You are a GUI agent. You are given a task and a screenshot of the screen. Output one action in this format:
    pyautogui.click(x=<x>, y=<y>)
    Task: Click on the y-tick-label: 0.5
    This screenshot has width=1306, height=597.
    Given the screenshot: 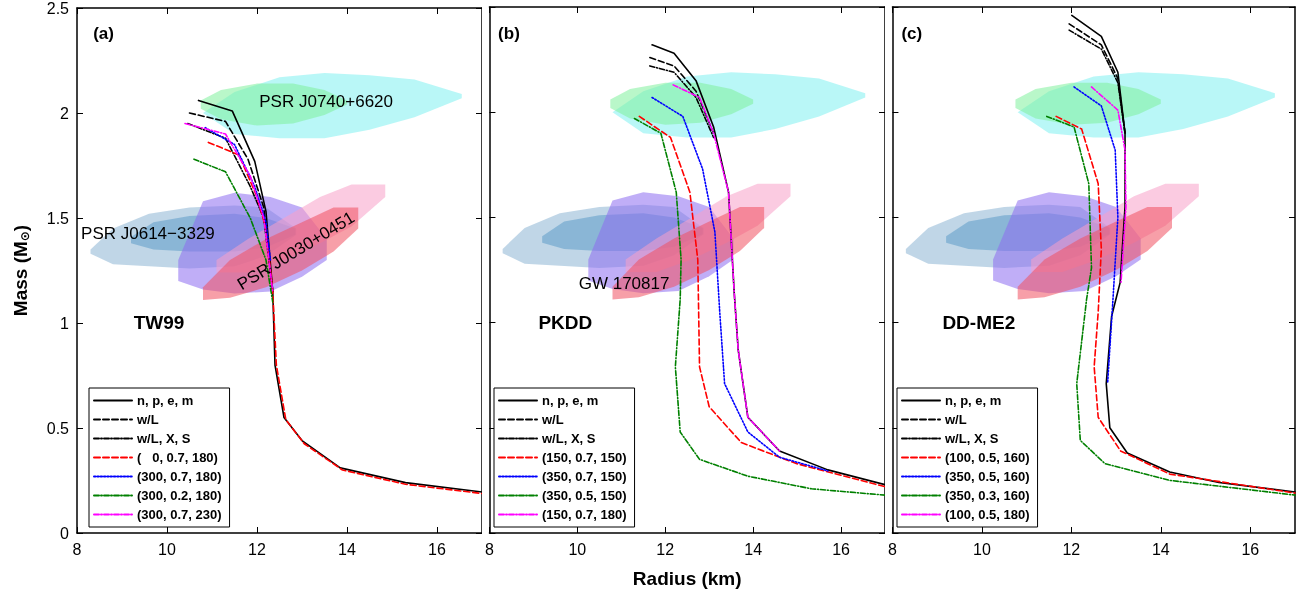 What is the action you would take?
    pyautogui.click(x=58, y=428)
    